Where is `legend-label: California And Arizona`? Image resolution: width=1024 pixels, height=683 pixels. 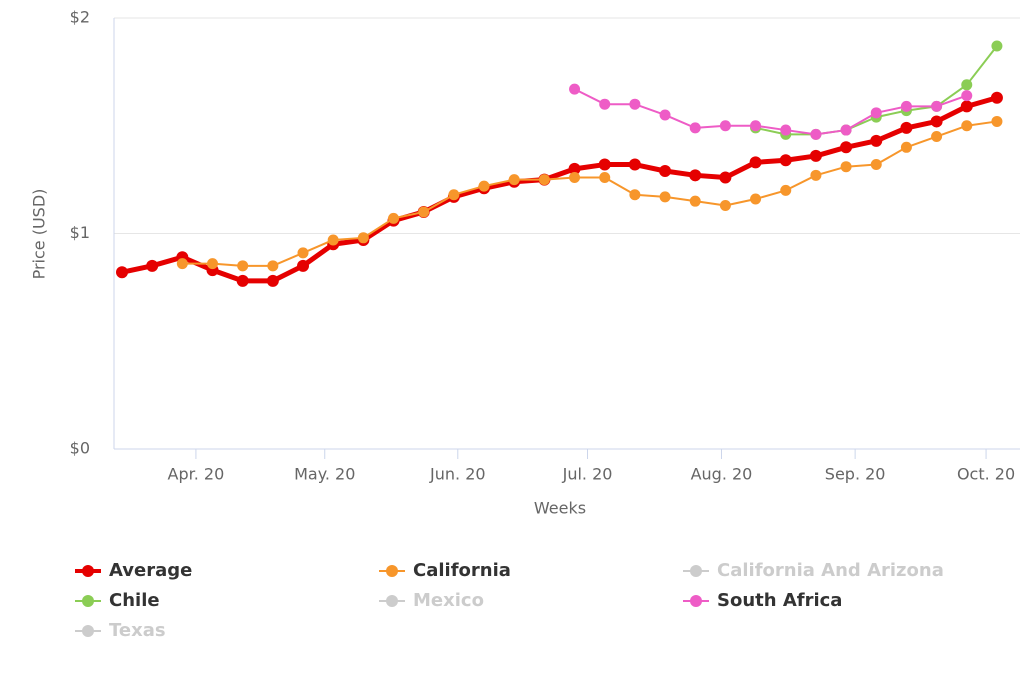 legend-label: California And Arizona is located at coordinates (830, 570).